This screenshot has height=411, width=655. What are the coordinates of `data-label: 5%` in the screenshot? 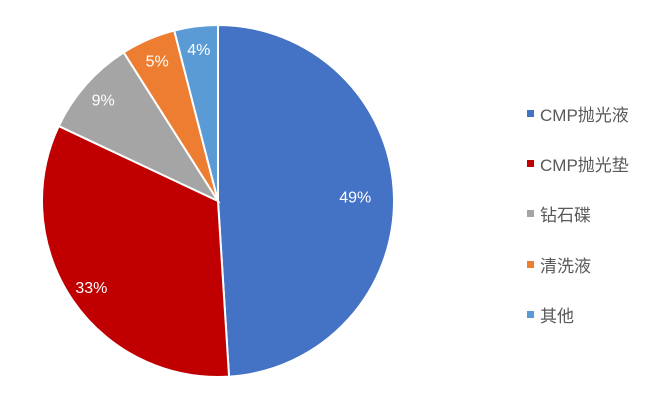 It's located at (157, 61).